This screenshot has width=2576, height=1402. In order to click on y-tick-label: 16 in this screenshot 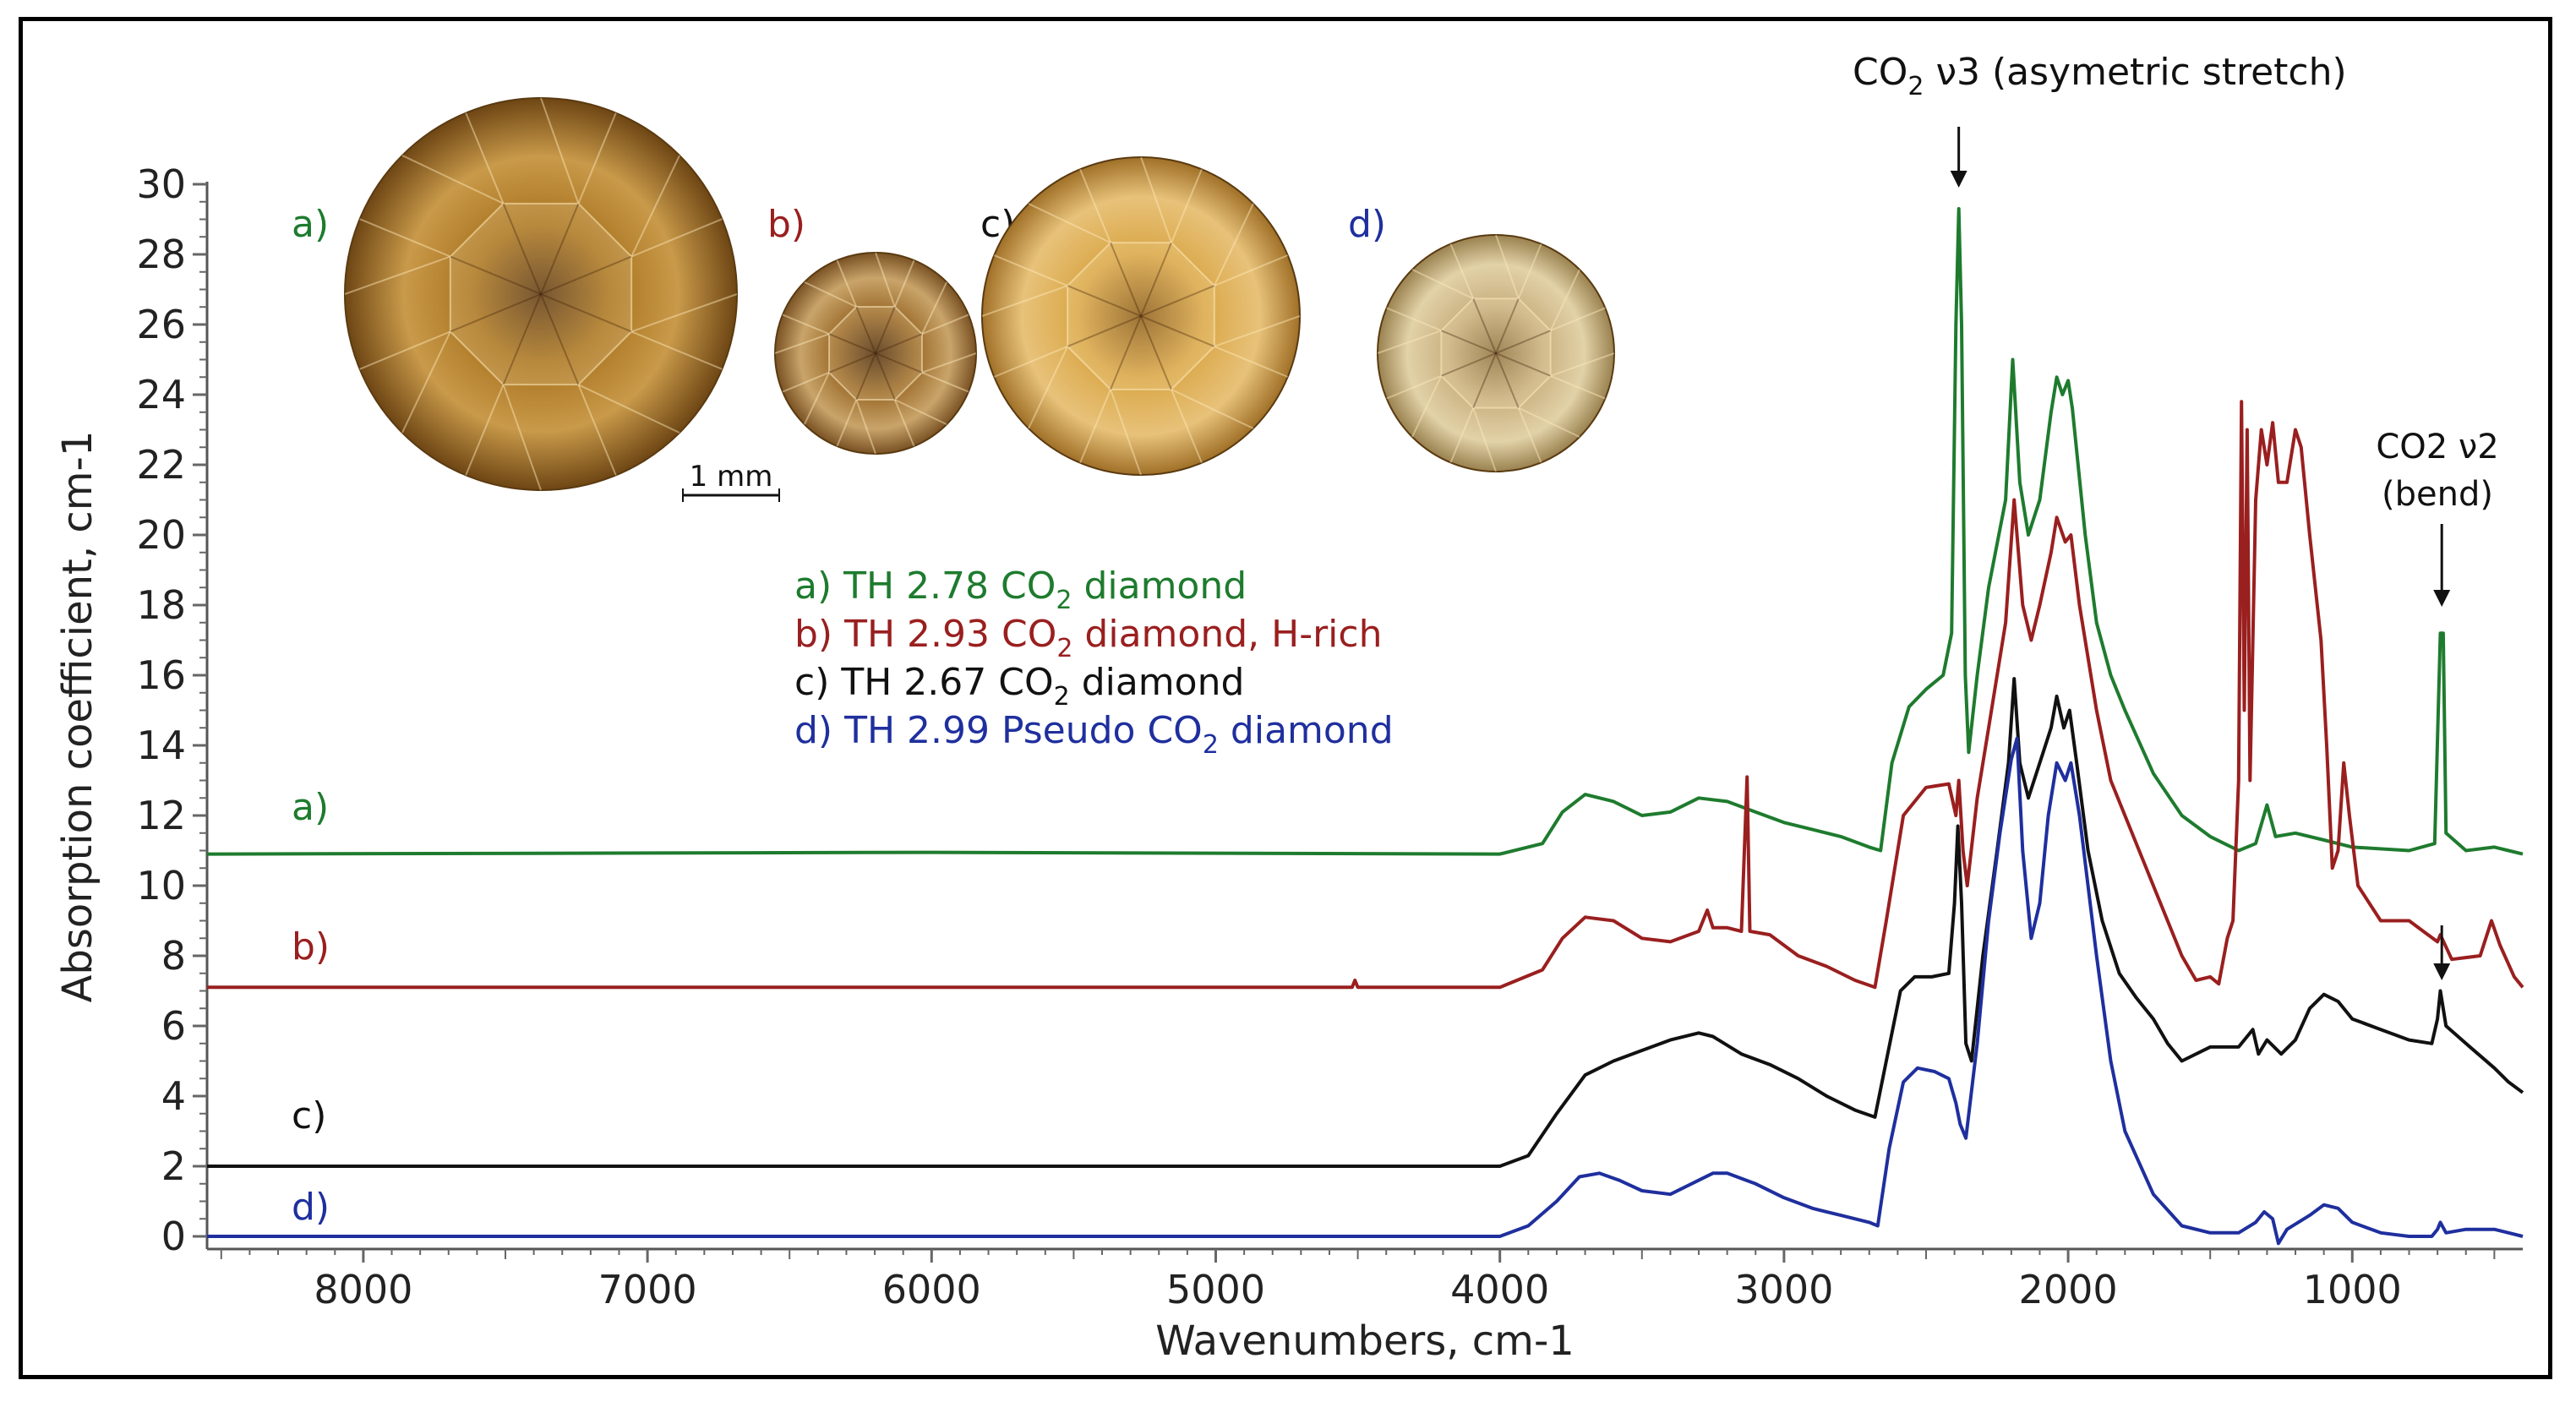, I will do `click(161, 675)`.